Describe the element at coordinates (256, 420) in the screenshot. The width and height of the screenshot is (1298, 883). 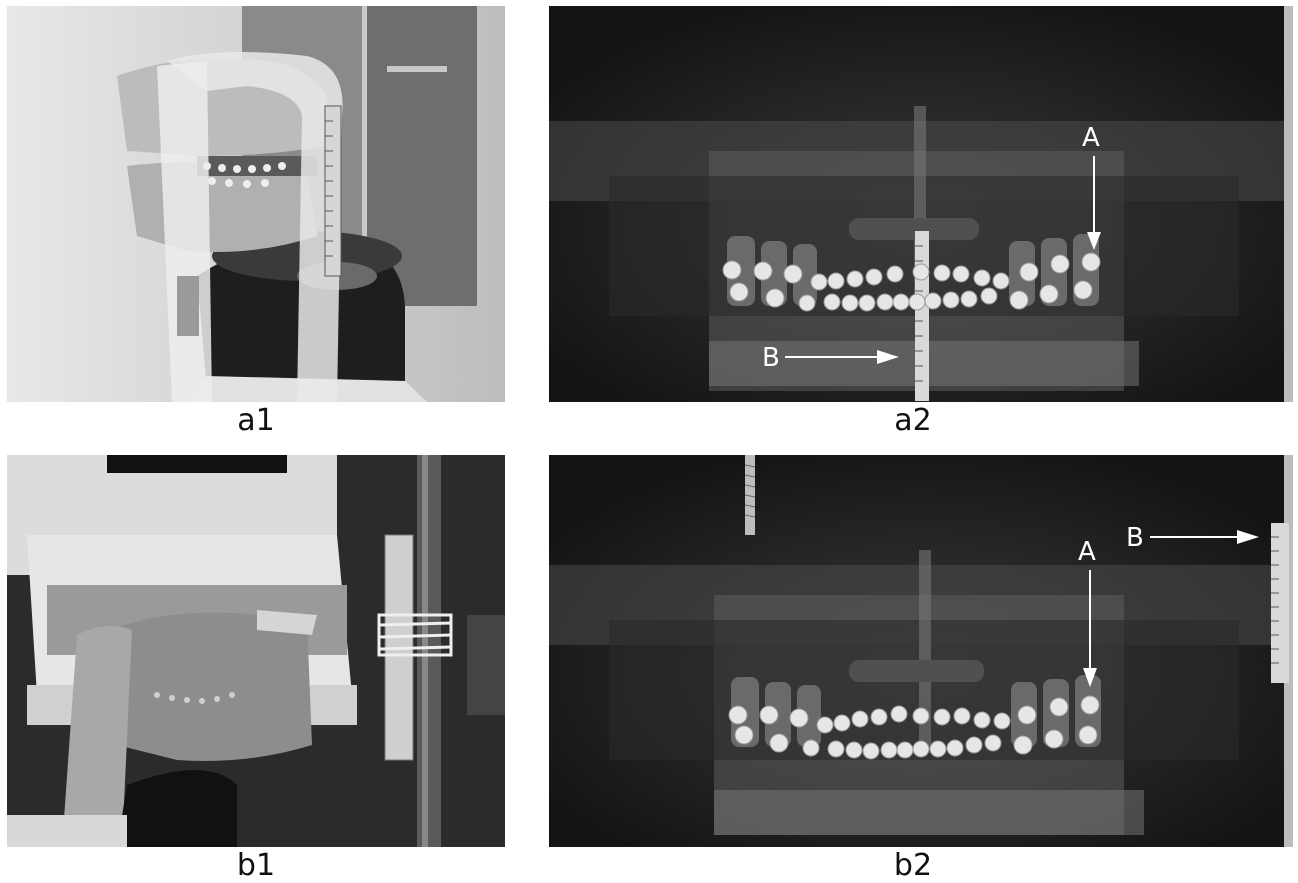
I see `caption-a1: a1` at that location.